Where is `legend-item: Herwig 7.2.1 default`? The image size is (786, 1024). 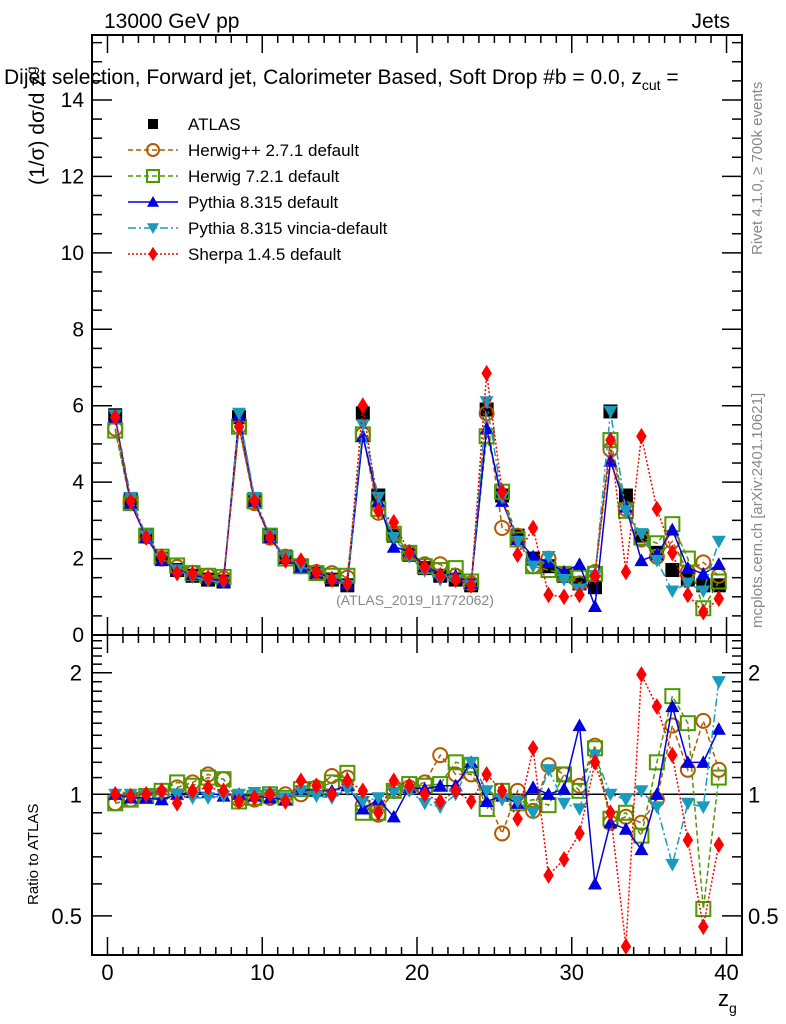
legend-item: Herwig 7.2.1 default is located at coordinates (233, 176).